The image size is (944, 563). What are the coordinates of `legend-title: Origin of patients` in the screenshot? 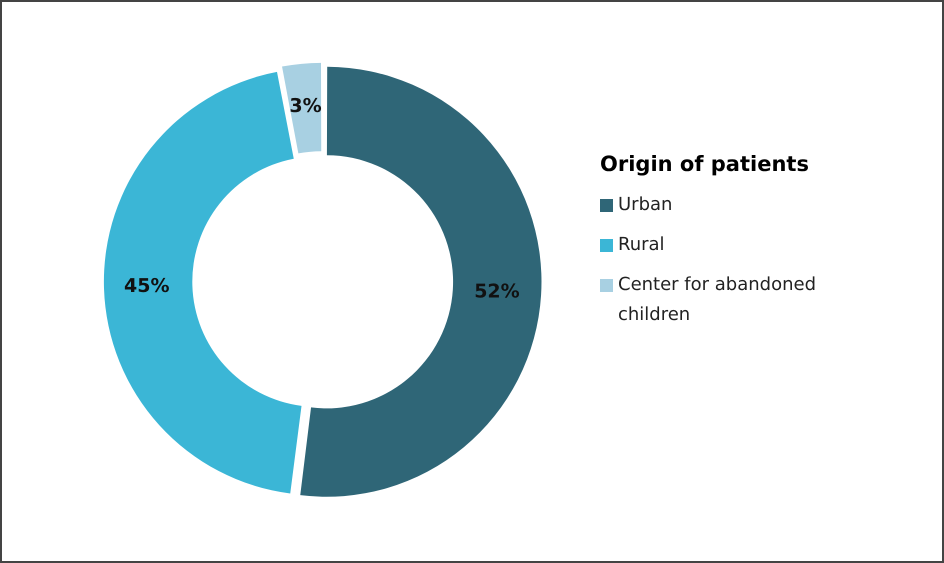 It's located at (705, 164).